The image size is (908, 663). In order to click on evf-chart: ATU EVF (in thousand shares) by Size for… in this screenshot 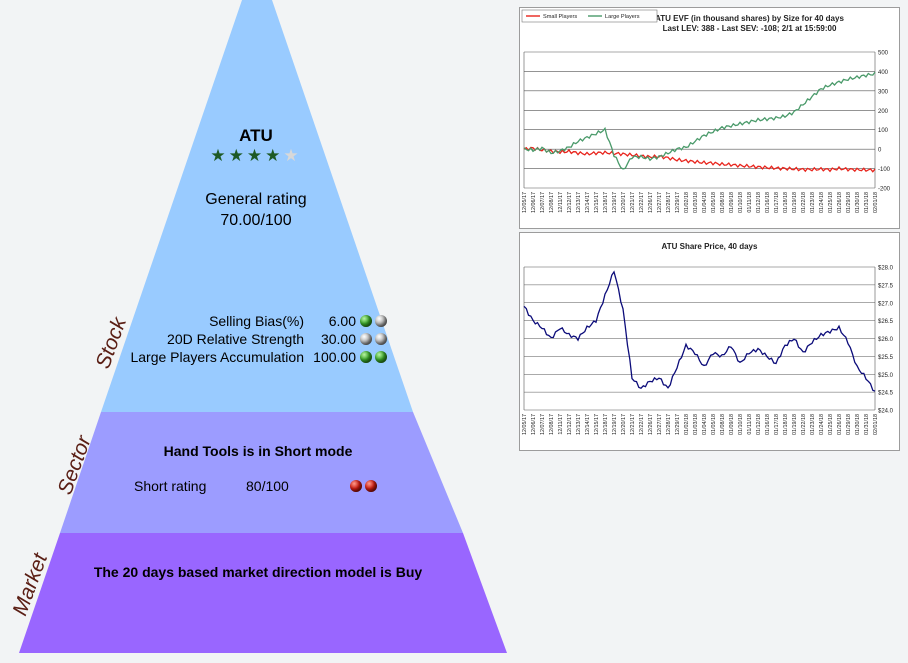, I will do `click(709, 118)`.